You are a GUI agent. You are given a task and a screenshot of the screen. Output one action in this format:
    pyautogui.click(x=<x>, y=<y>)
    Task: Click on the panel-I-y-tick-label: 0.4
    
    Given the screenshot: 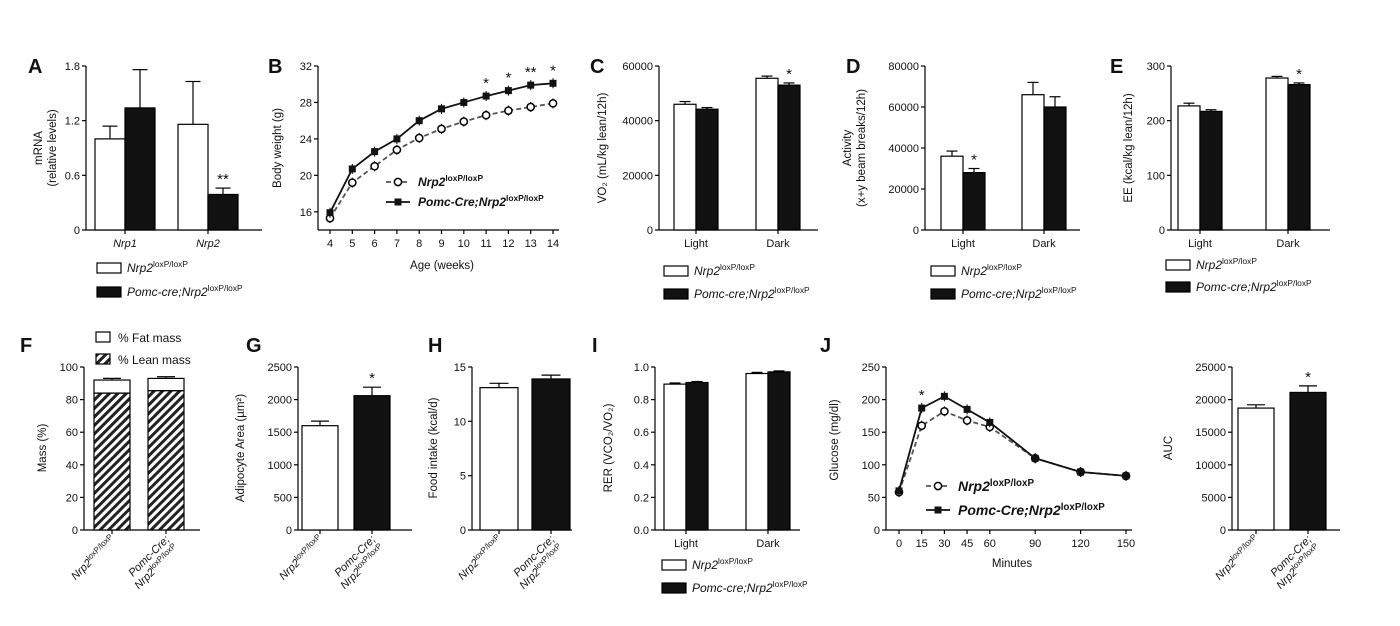 What is the action you would take?
    pyautogui.click(x=641, y=466)
    